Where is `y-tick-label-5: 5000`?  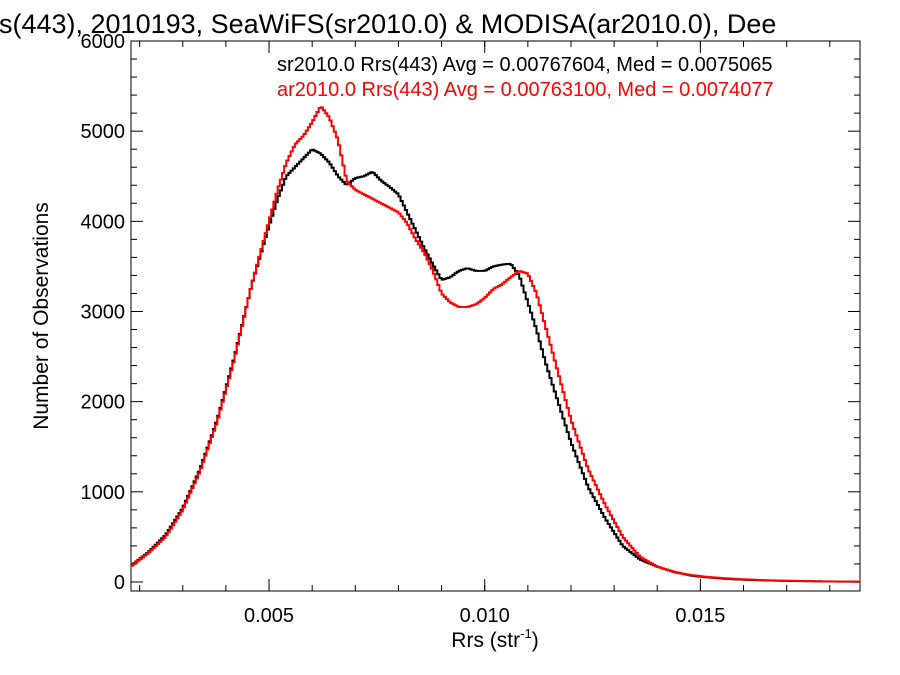 y-tick-label-5: 5000 is located at coordinates (103, 132).